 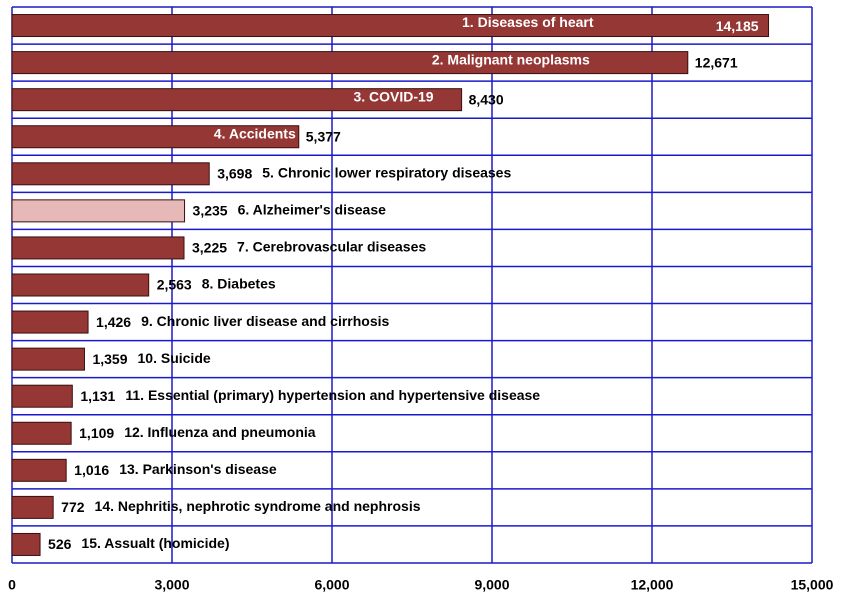 What do you see at coordinates (113, 322) in the screenshot?
I see `value-label: 1,426` at bounding box center [113, 322].